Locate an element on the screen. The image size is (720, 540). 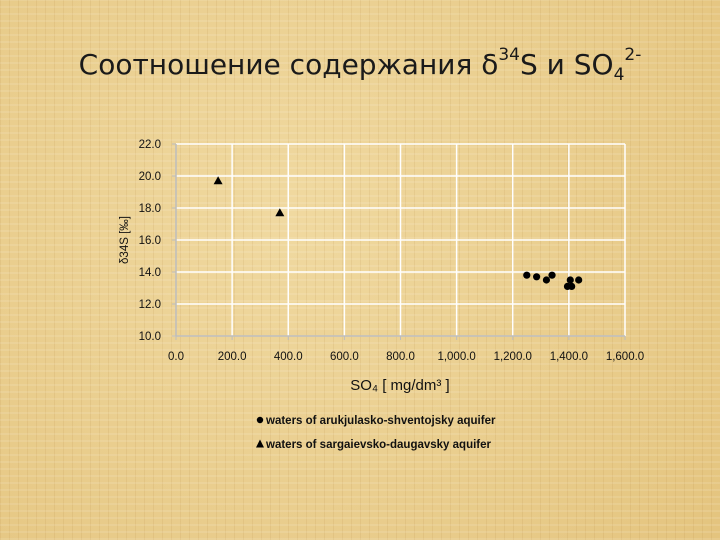
legend-circle-marker is located at coordinates (260, 420).